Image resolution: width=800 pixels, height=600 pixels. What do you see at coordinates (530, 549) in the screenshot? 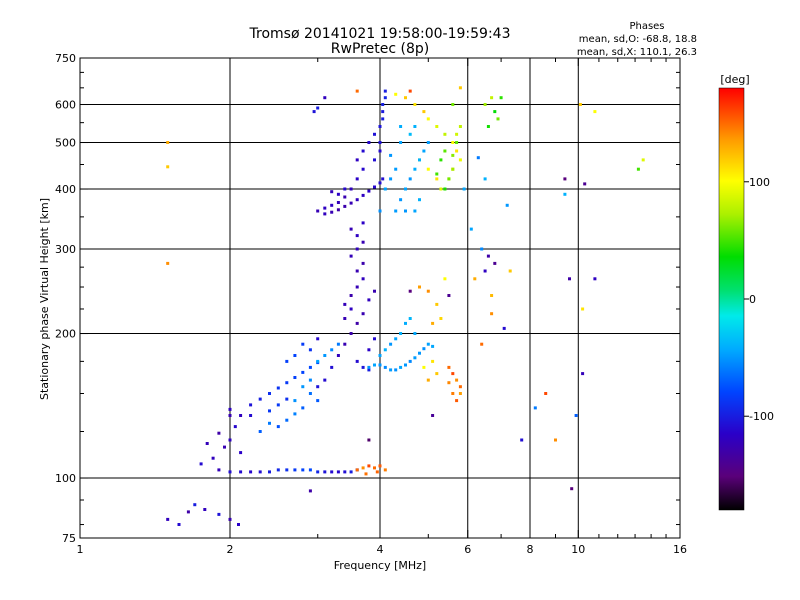
I see `x-tick-label: 8` at bounding box center [530, 549].